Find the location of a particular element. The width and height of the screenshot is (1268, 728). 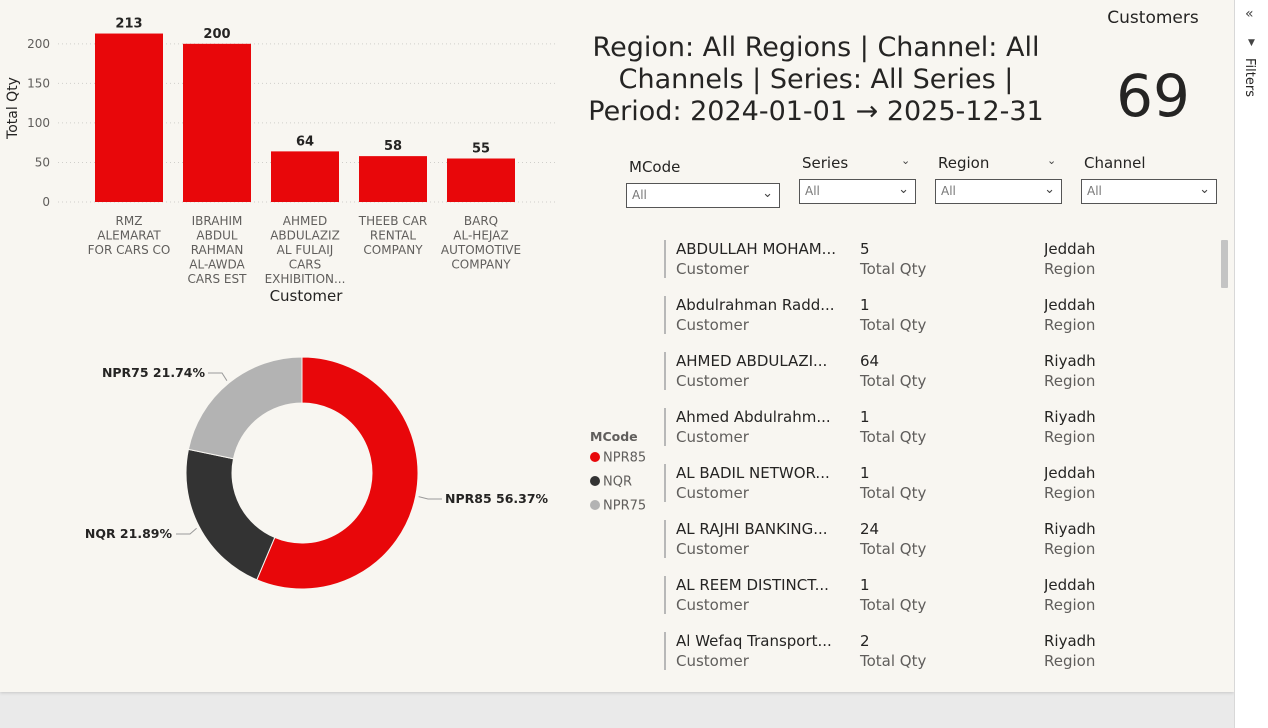

x-tick-label: THEEB CAR is located at coordinates (393, 221).